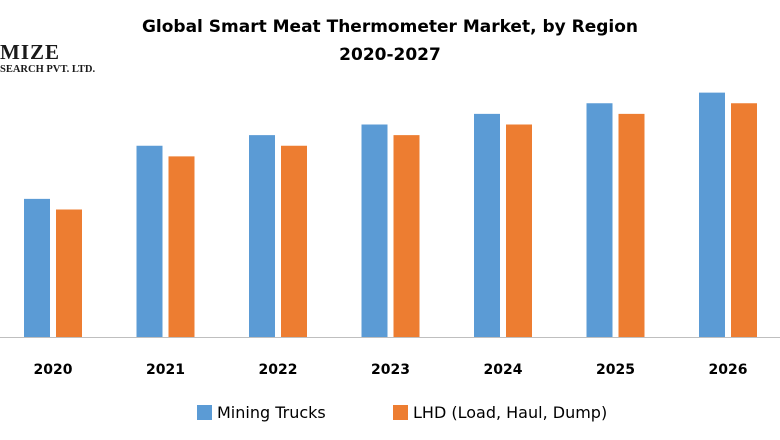  What do you see at coordinates (204, 412) in the screenshot?
I see `legend-swatch-mining-trucks` at bounding box center [204, 412].